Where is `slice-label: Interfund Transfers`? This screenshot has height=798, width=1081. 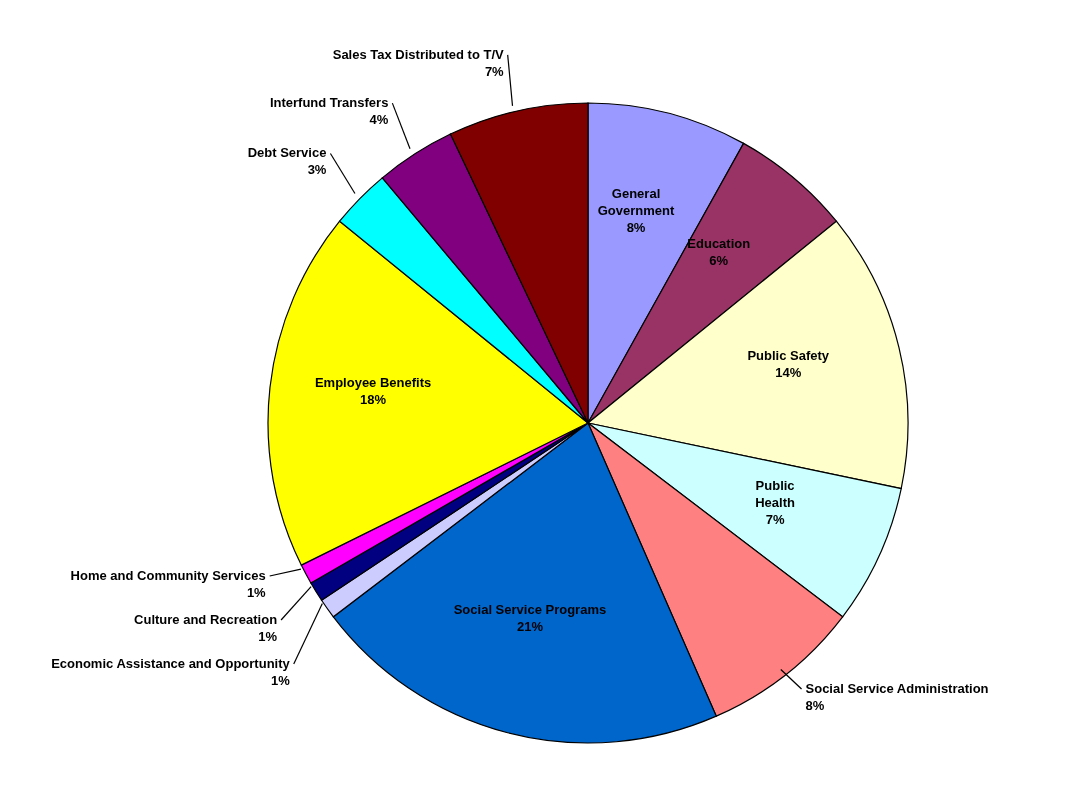
slice-label: Interfund Transfers is located at coordinates (329, 103).